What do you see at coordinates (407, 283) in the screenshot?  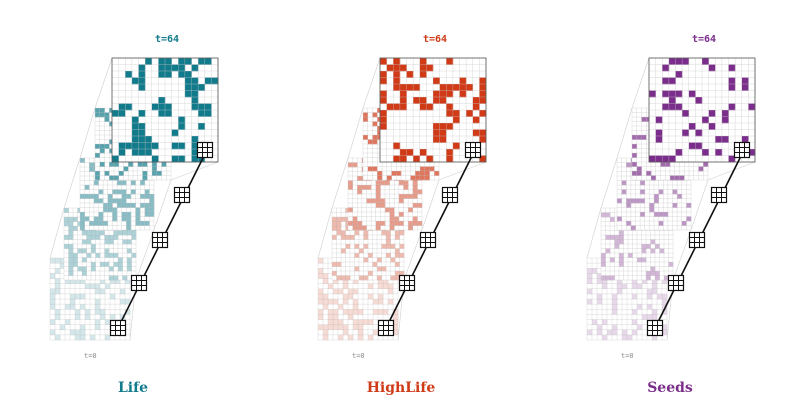 I see `neighborhood-marker` at bounding box center [407, 283].